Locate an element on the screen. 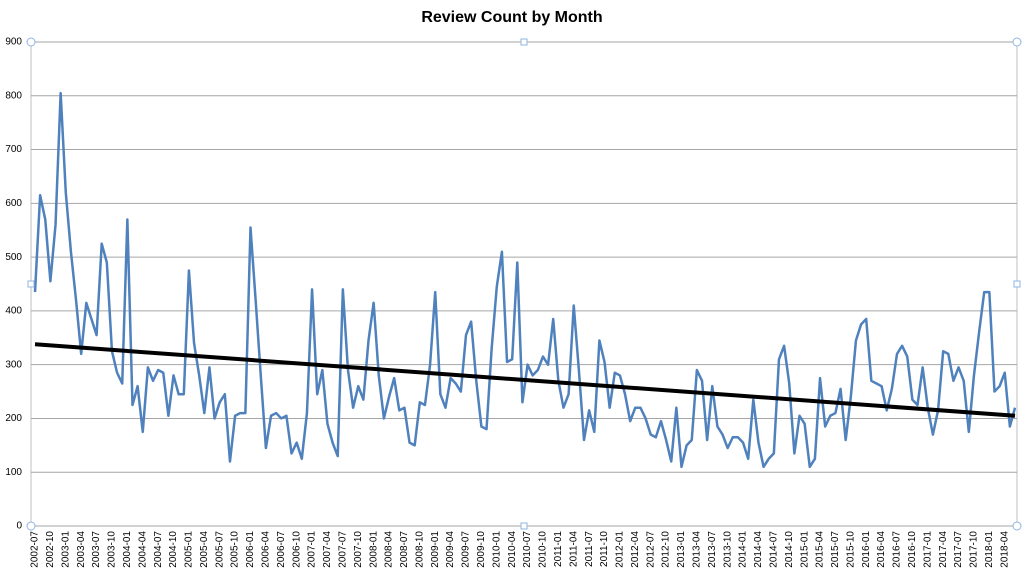 Image resolution: width=1024 pixels, height=575 pixels. x-tick-label: 2005-10 is located at coordinates (235, 549).